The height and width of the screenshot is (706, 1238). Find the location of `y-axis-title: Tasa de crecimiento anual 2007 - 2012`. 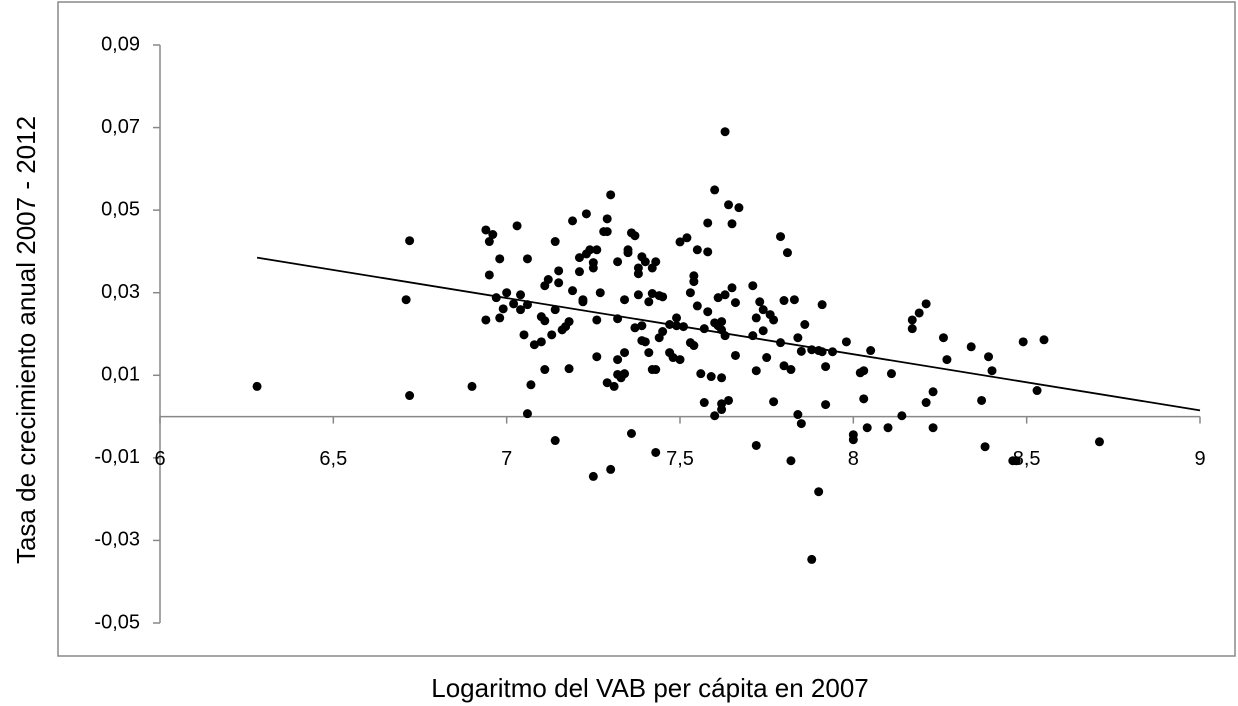

y-axis-title: Tasa de crecimiento anual 2007 - 2012 is located at coordinates (26, 340).